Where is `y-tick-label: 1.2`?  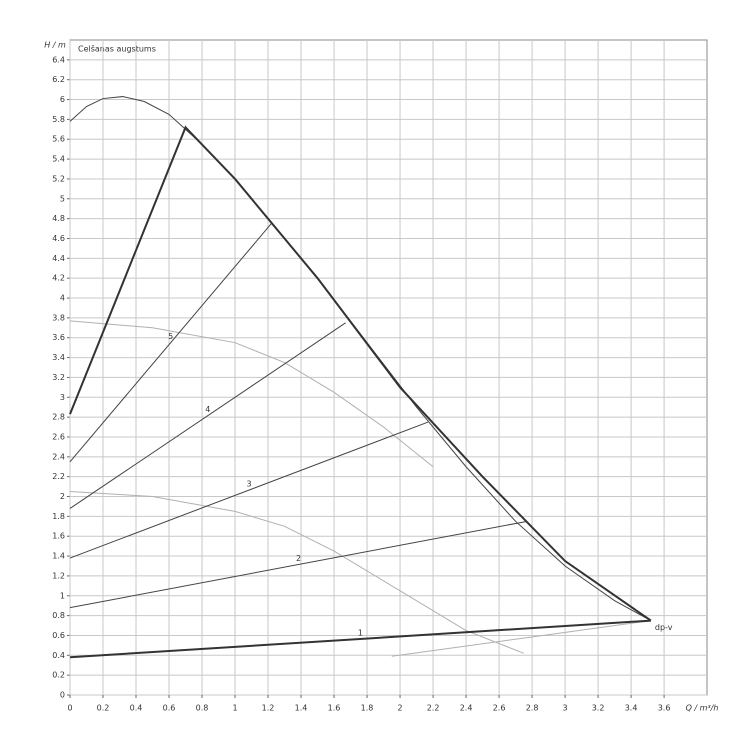
y-tick-label: 1.2 is located at coordinates (58, 575).